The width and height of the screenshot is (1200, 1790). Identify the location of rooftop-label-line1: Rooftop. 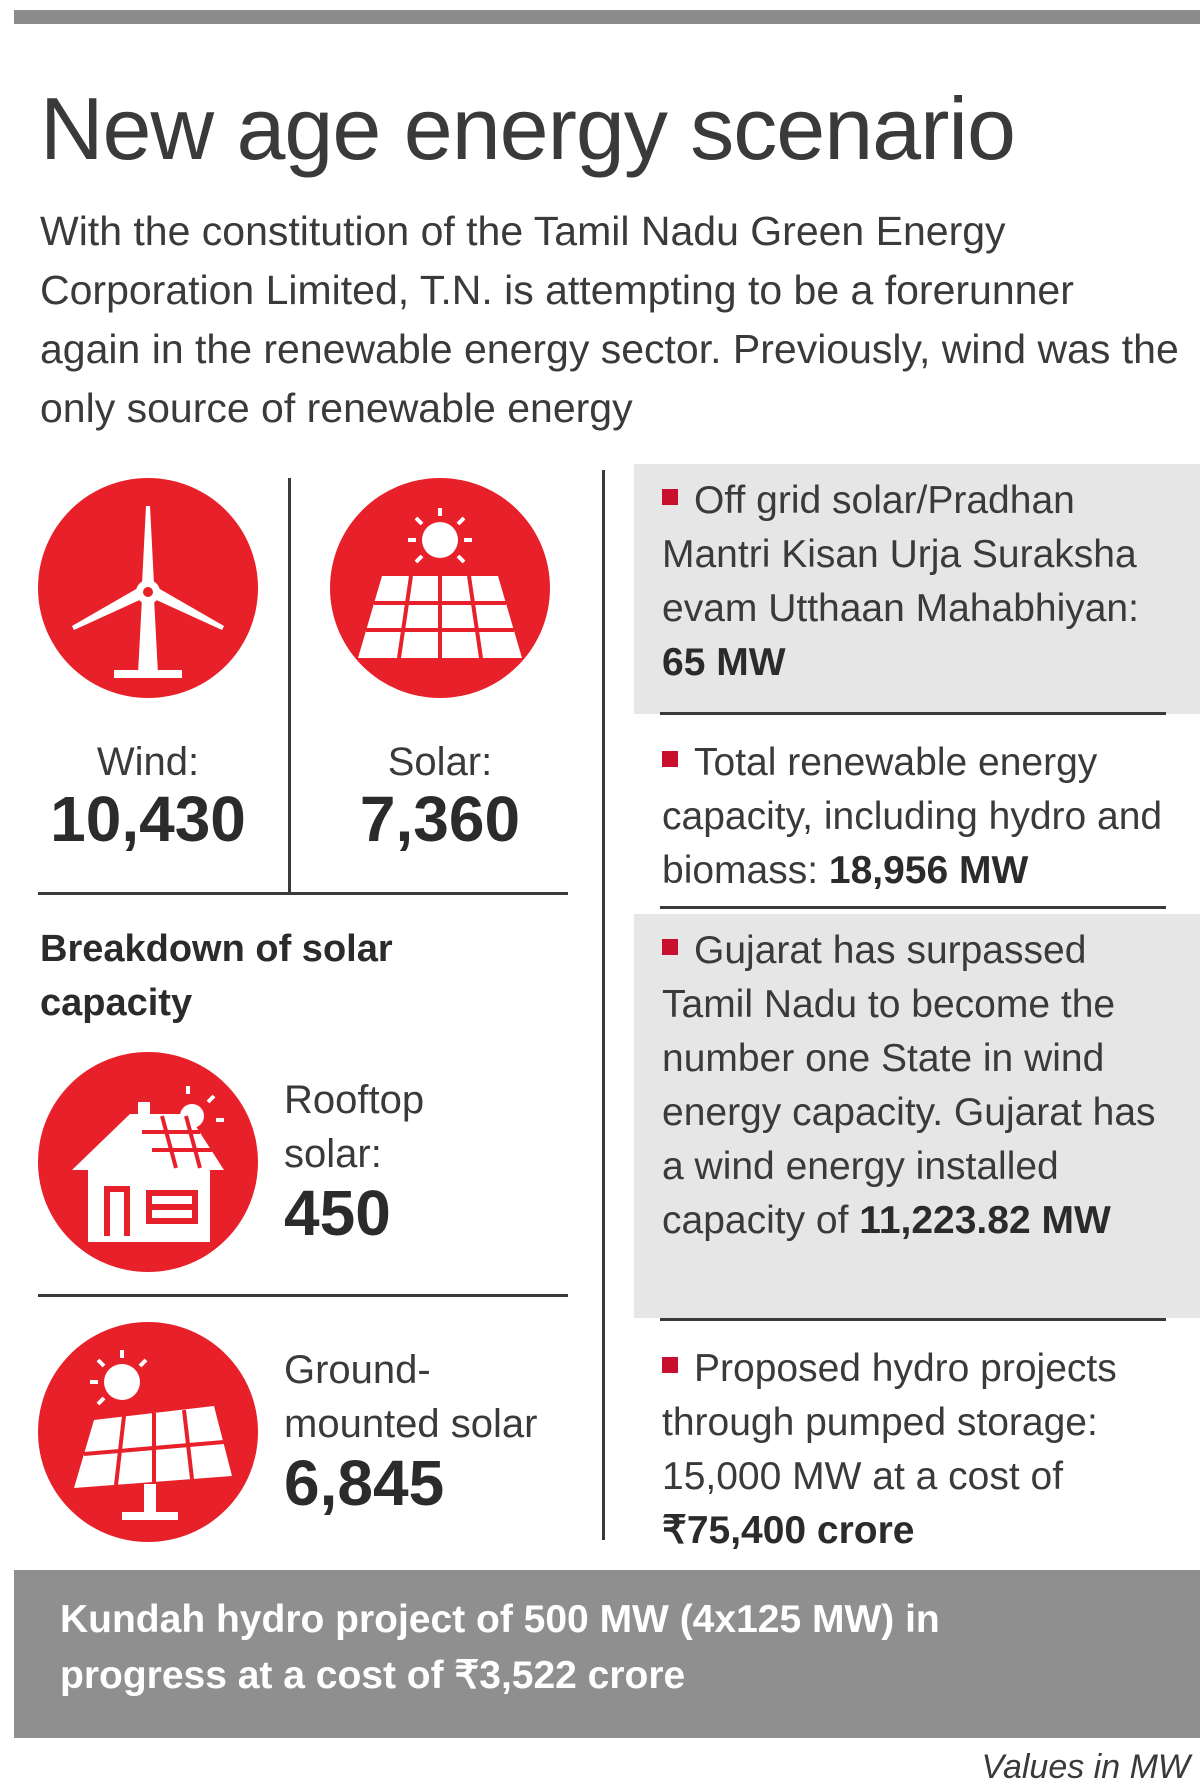
(354, 1100).